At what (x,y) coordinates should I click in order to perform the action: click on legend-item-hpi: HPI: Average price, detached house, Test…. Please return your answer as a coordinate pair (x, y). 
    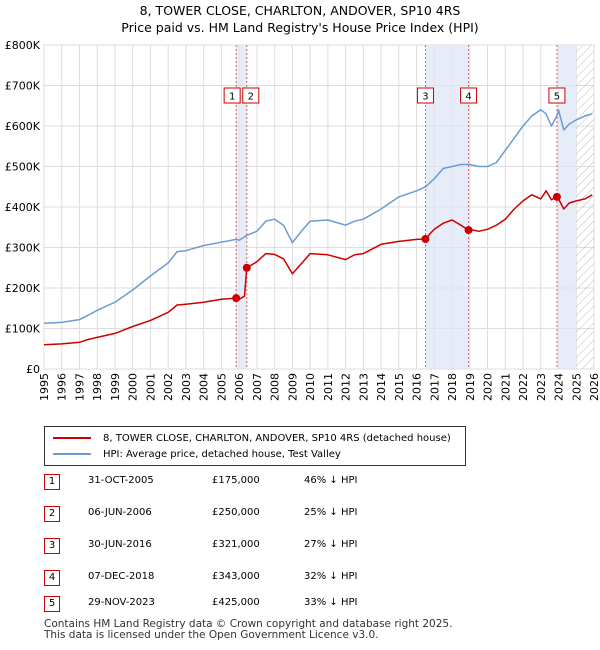
    Looking at the image, I should click on (197, 454).